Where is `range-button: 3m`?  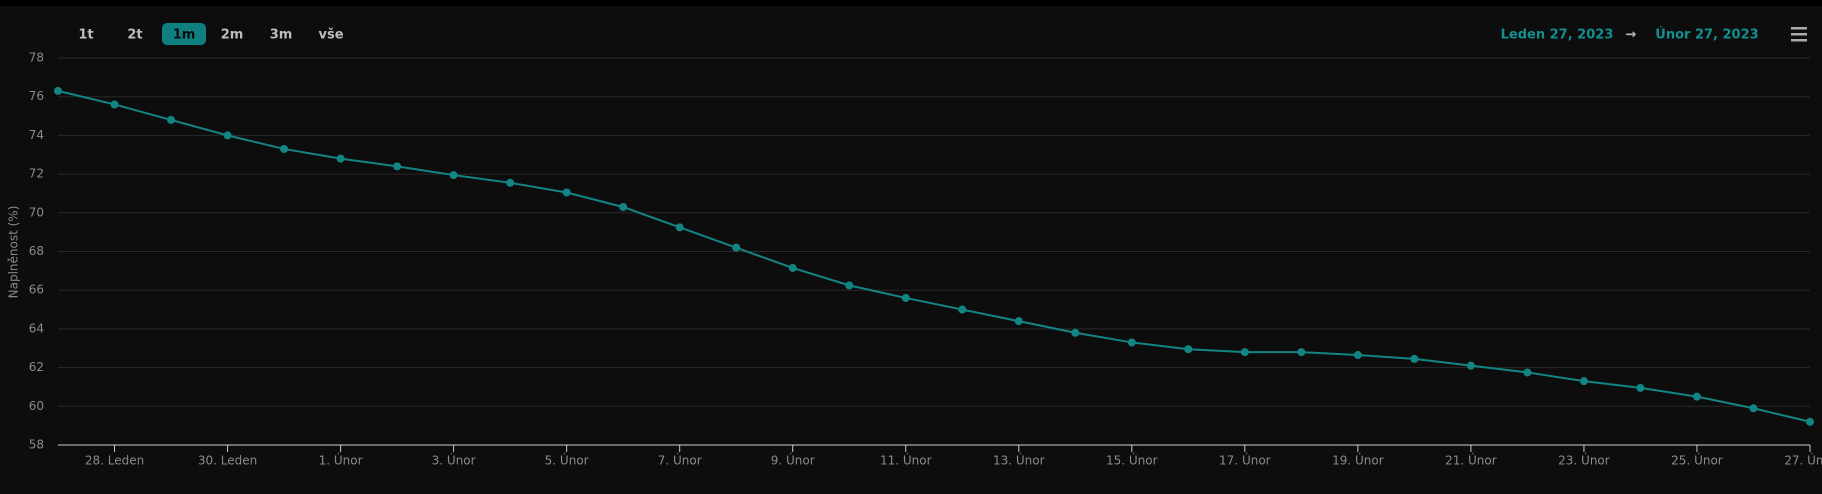
range-button: 3m is located at coordinates (281, 35).